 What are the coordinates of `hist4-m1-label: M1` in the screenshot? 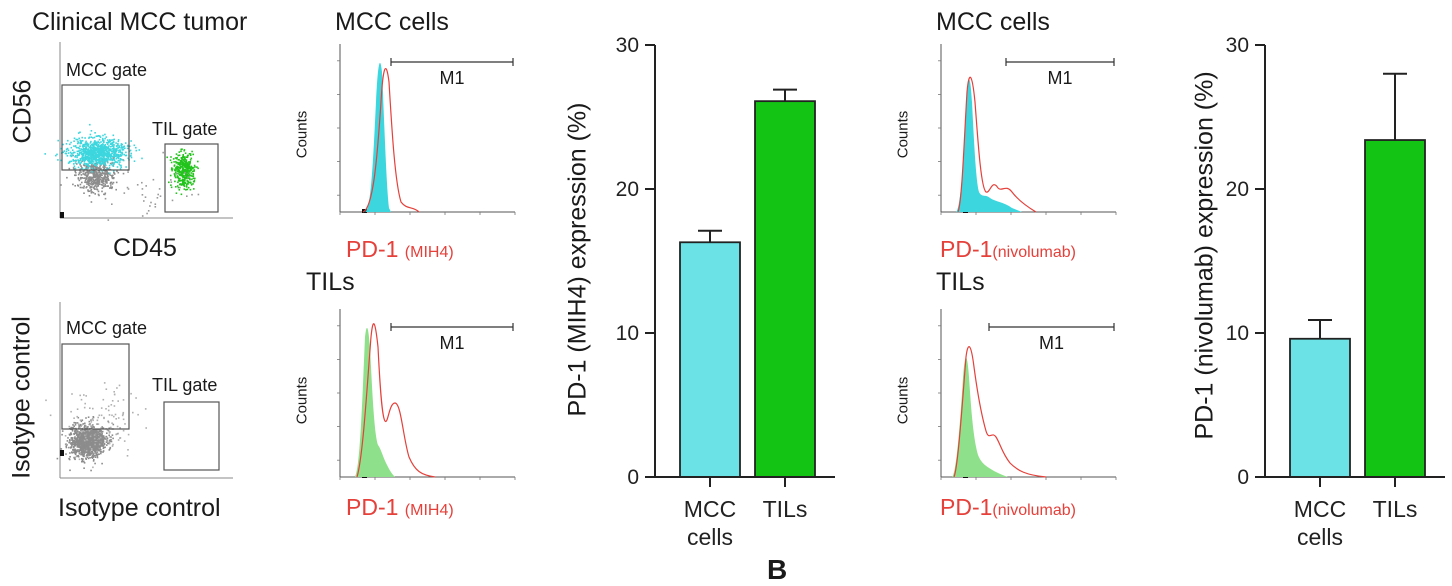 It's located at (1051, 343).